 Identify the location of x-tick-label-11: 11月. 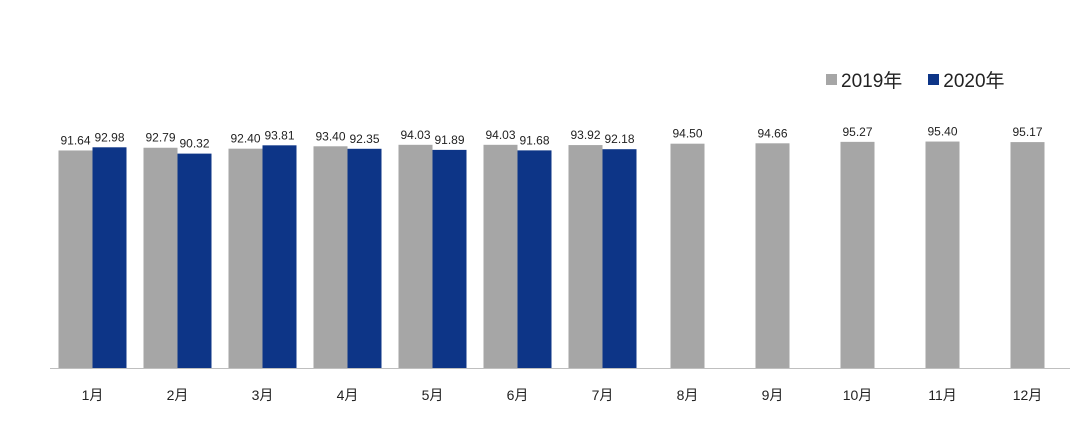
(942, 395).